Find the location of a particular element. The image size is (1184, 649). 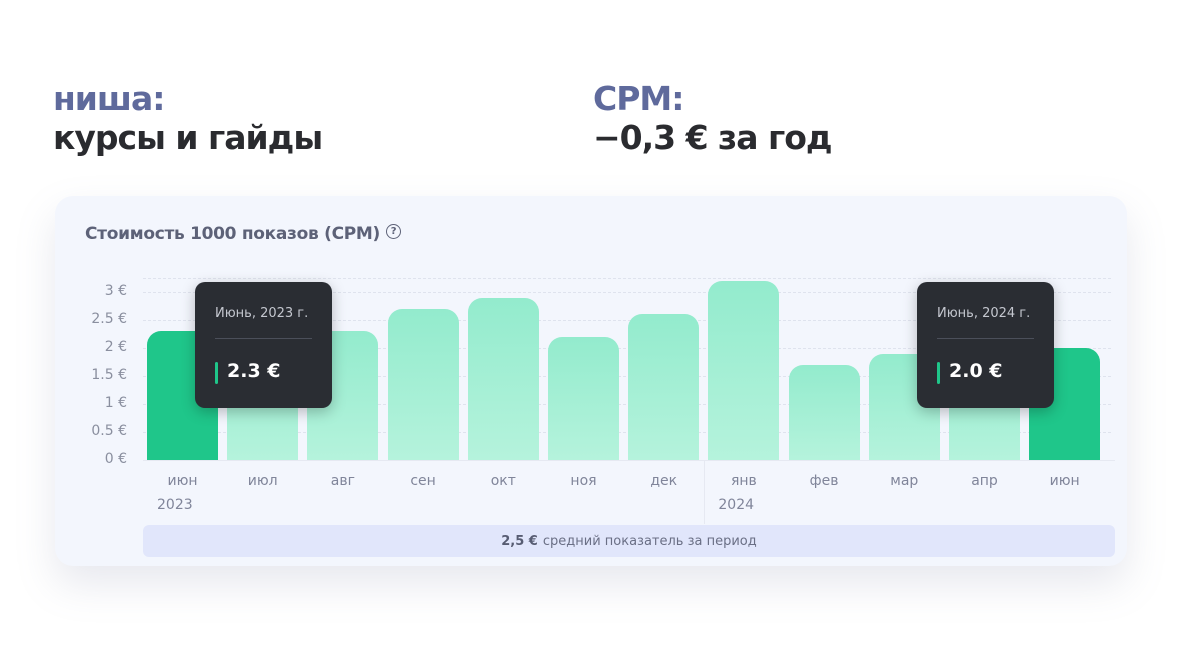

tooltip-june-2024: Июнь, 2024 г. 2.0 € is located at coordinates (985, 345).